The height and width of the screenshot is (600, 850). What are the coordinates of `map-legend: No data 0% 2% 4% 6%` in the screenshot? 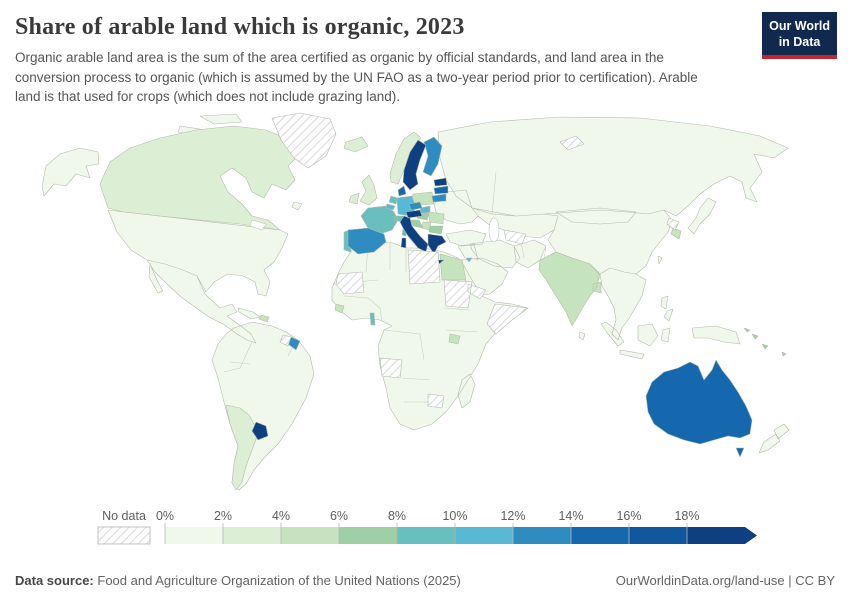 It's located at (425, 530).